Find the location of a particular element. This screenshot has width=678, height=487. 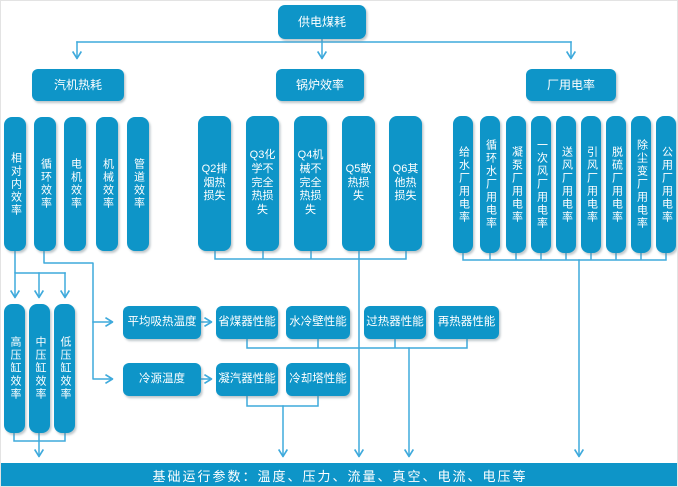

node-boiler-efficiency: 锅炉效率 is located at coordinates (320, 85).